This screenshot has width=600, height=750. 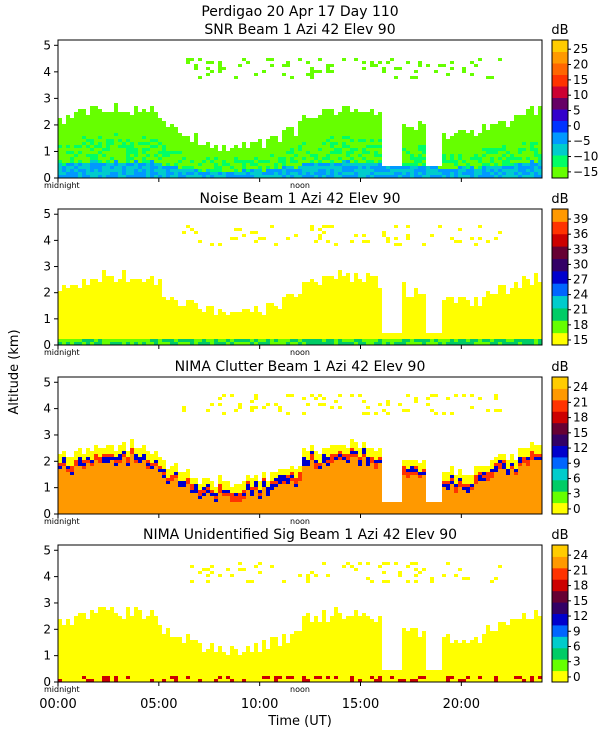 I want to click on colorbar-tick-label: 36, so click(x=580, y=234).